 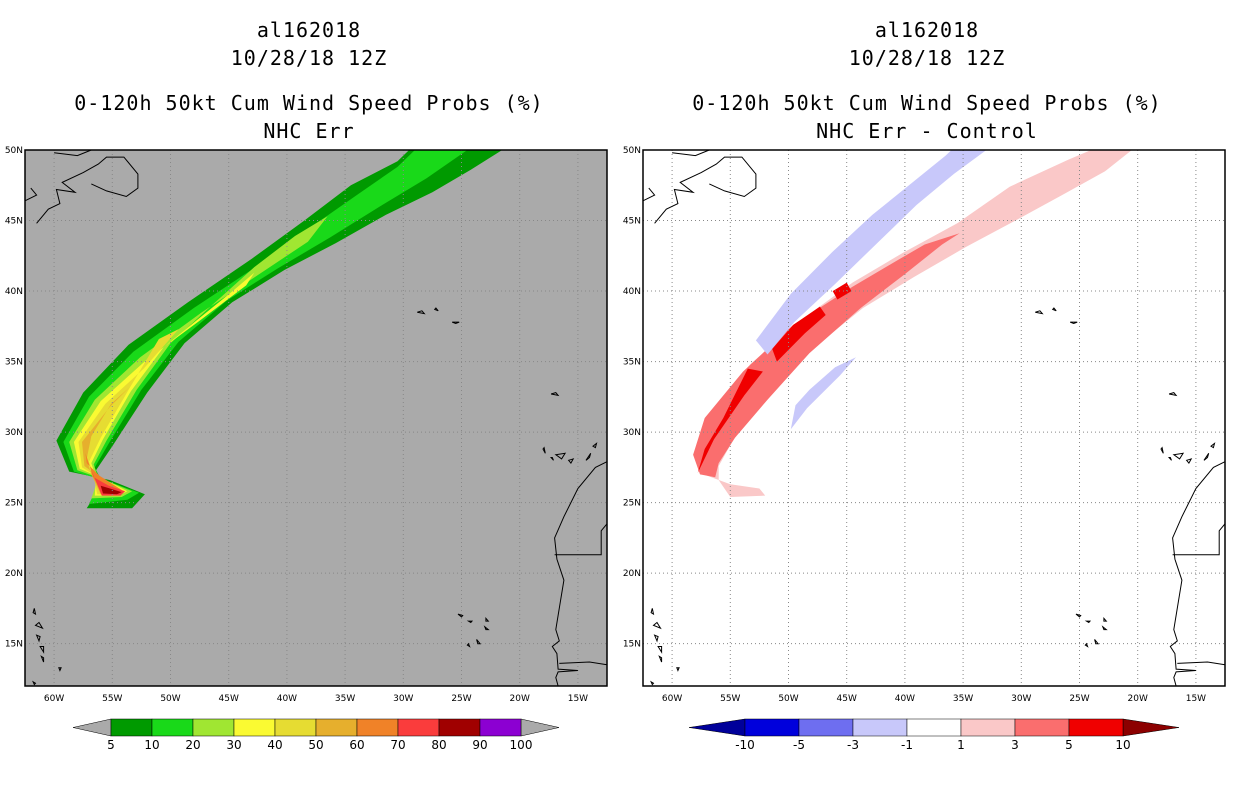 What do you see at coordinates (927, 131) in the screenshot?
I see `chart-subtitle: NHC Err - Control` at bounding box center [927, 131].